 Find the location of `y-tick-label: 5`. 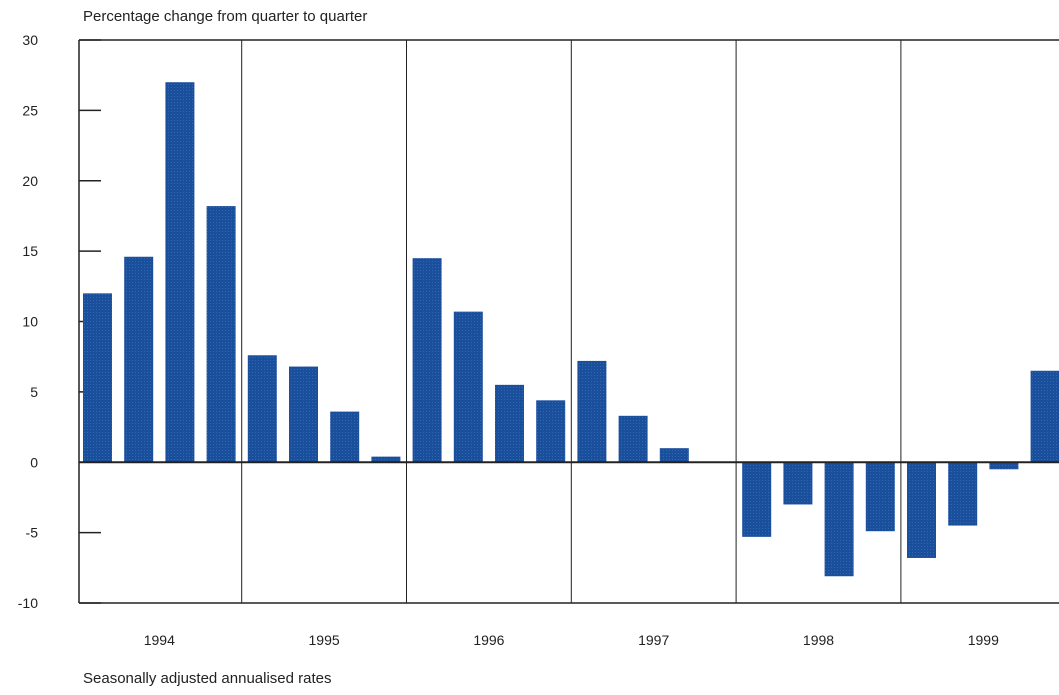

y-tick-label: 5 is located at coordinates (34, 392).